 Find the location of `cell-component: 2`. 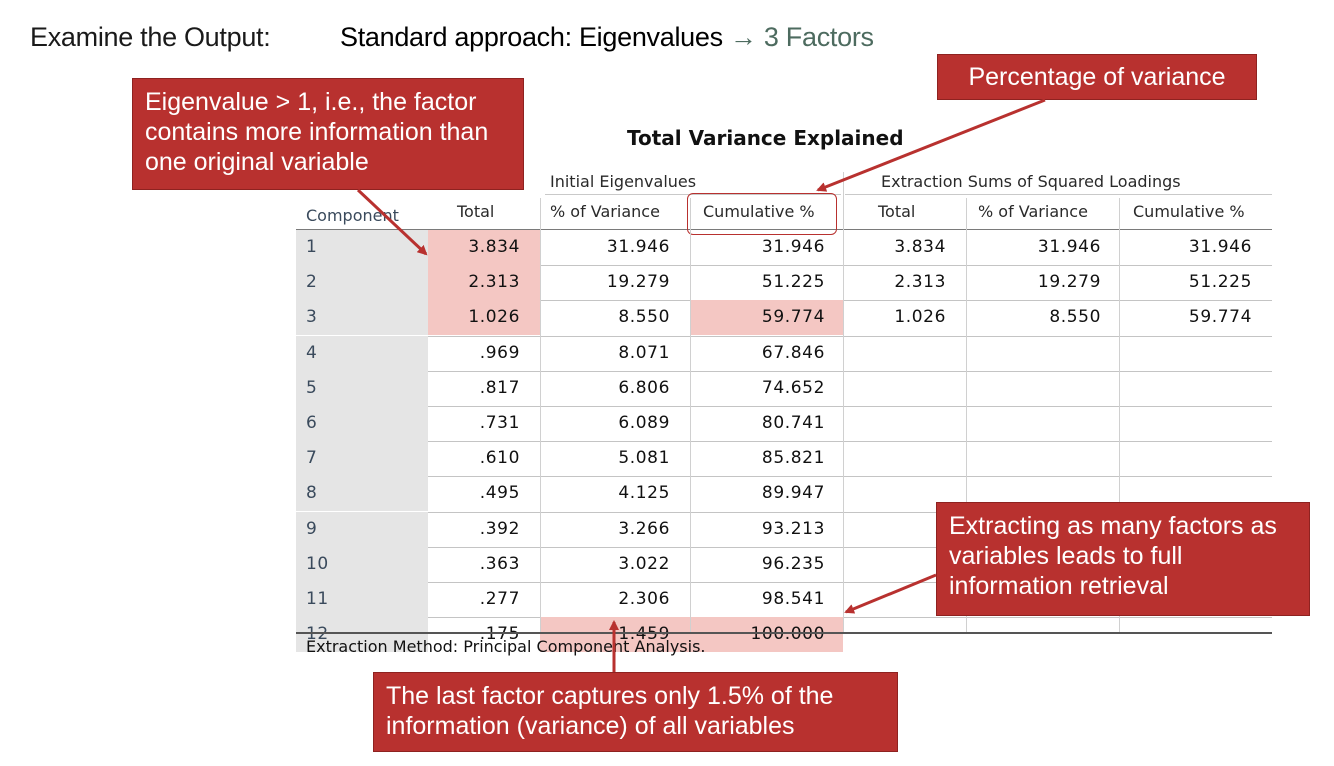

cell-component: 2 is located at coordinates (362, 283).